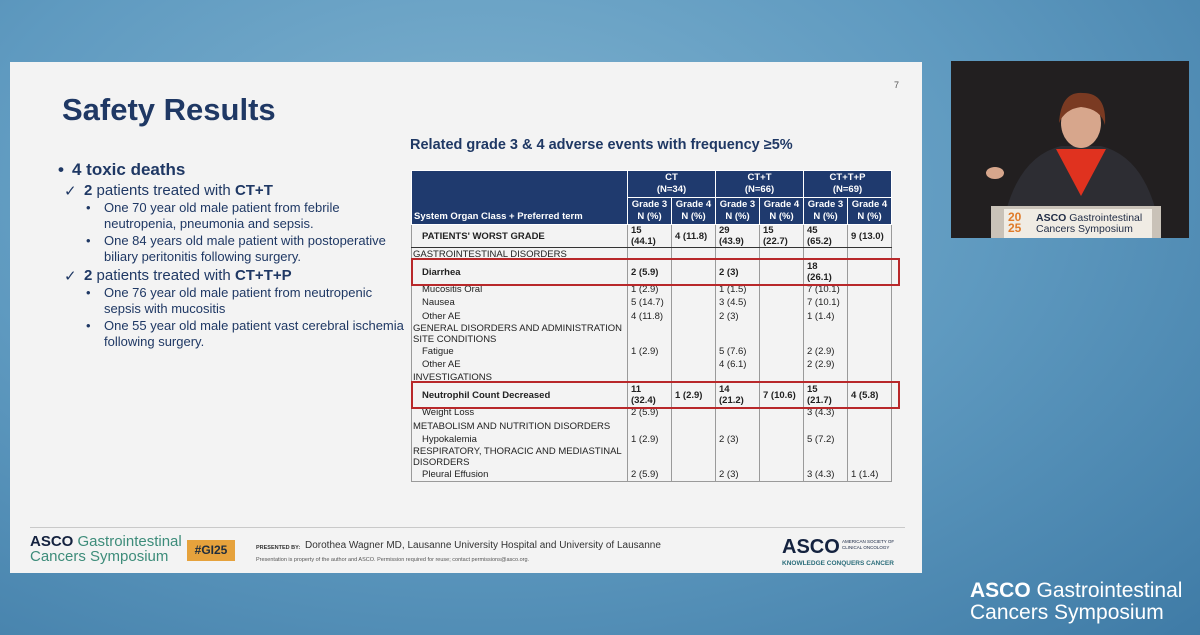  I want to click on watermark-brand: ASCO, so click(1000, 590).